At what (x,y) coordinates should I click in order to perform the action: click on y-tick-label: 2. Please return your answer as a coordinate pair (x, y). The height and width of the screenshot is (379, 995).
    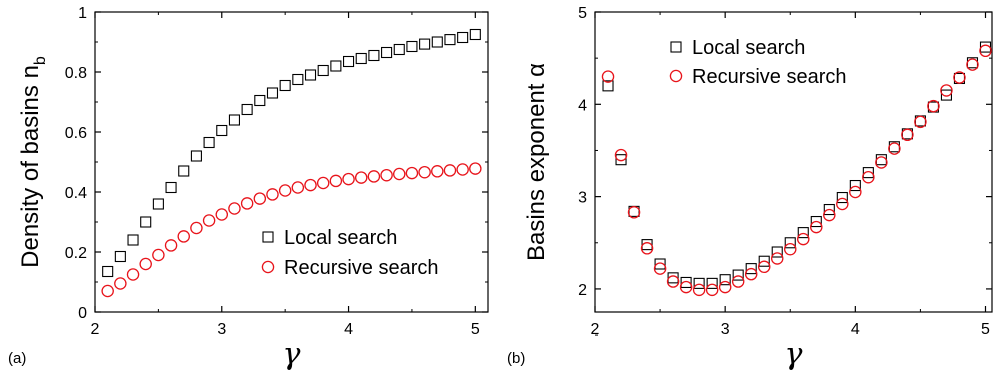
    Looking at the image, I should click on (582, 290).